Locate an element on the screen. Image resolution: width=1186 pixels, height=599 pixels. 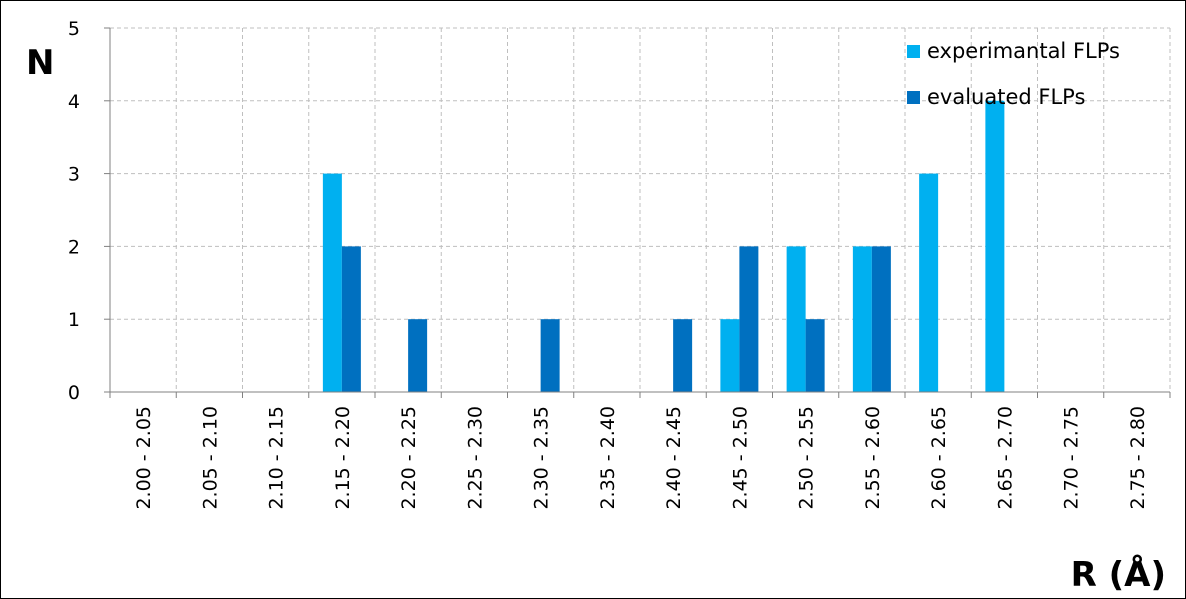
y-tick-labels: 0 1 2 3 4 5 is located at coordinates (74, 211).